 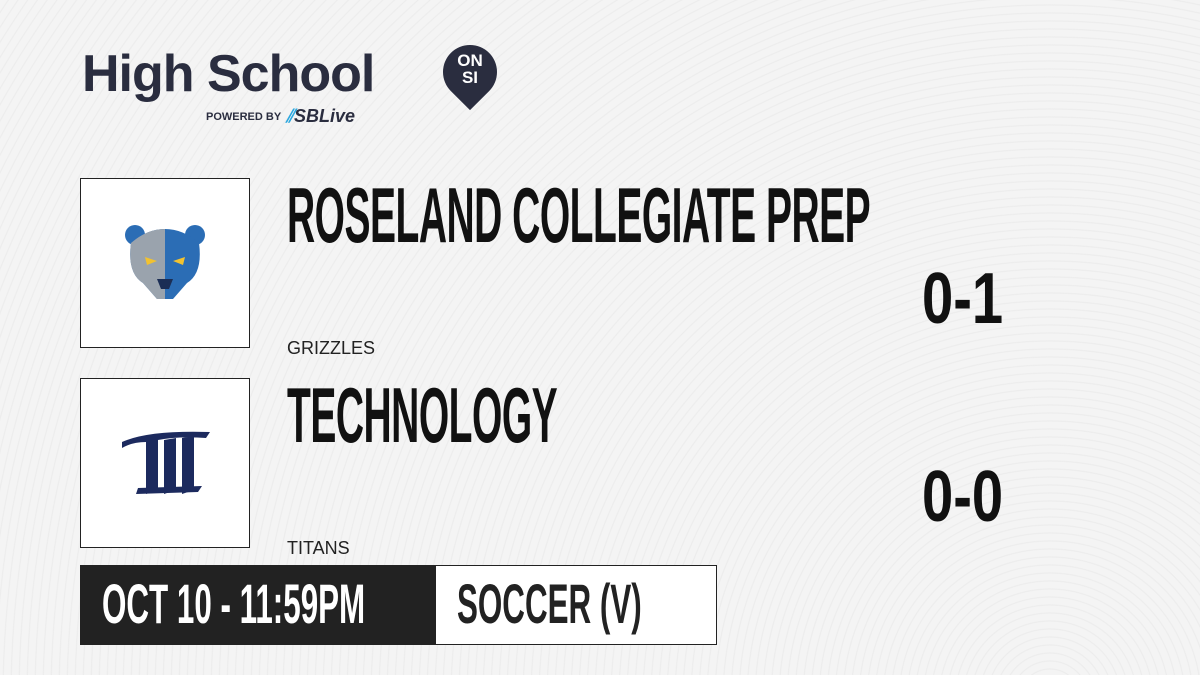 I want to click on team-logo-grizzlies, so click(x=165, y=263).